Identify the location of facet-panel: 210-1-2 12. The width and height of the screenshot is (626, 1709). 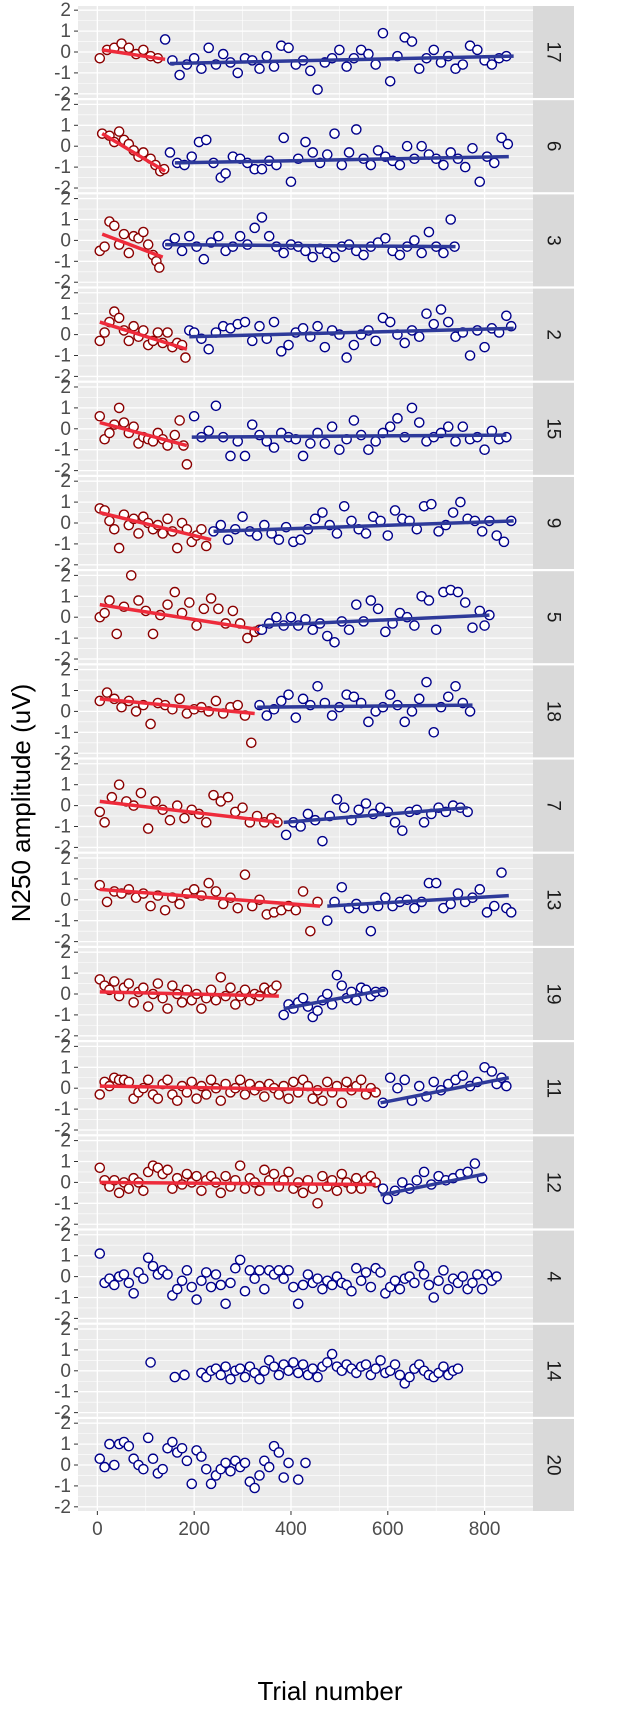
(314, 1183).